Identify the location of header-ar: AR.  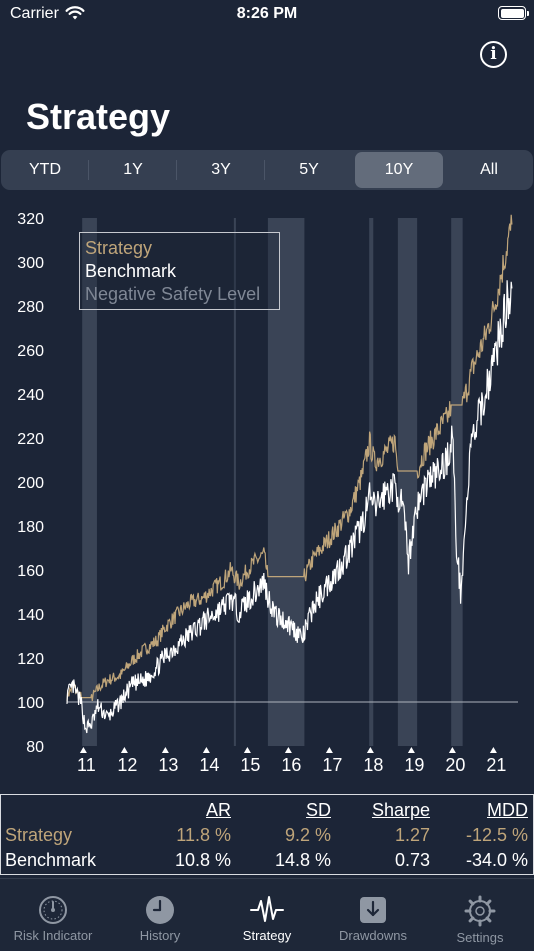
(218, 810).